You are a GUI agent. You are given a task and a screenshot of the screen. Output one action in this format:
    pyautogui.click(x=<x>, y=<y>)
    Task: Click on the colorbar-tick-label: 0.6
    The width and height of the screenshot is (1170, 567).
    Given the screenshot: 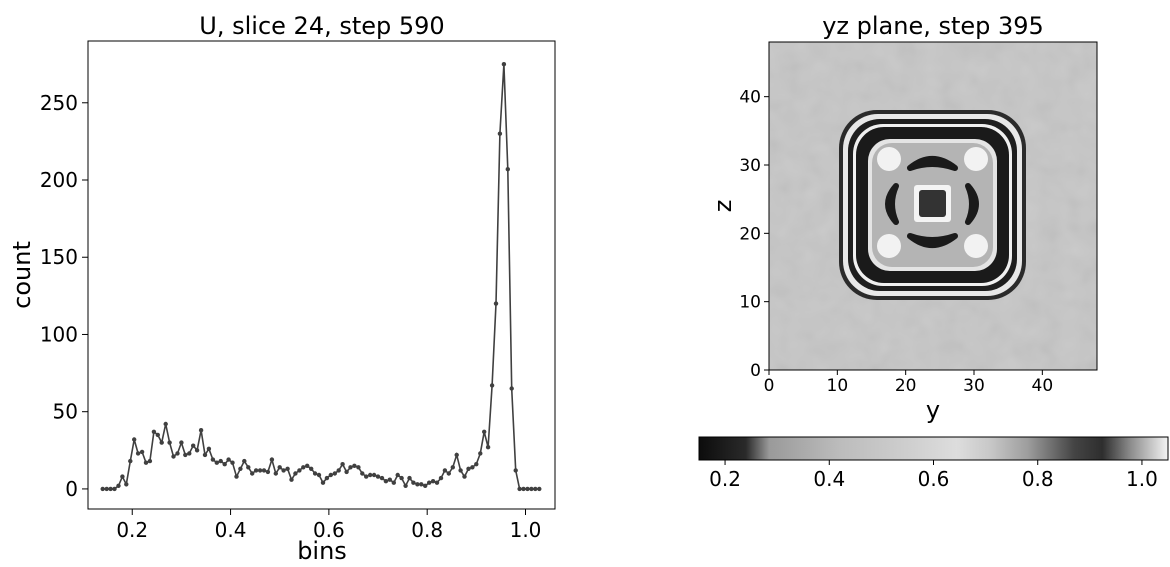 What is the action you would take?
    pyautogui.click(x=934, y=479)
    